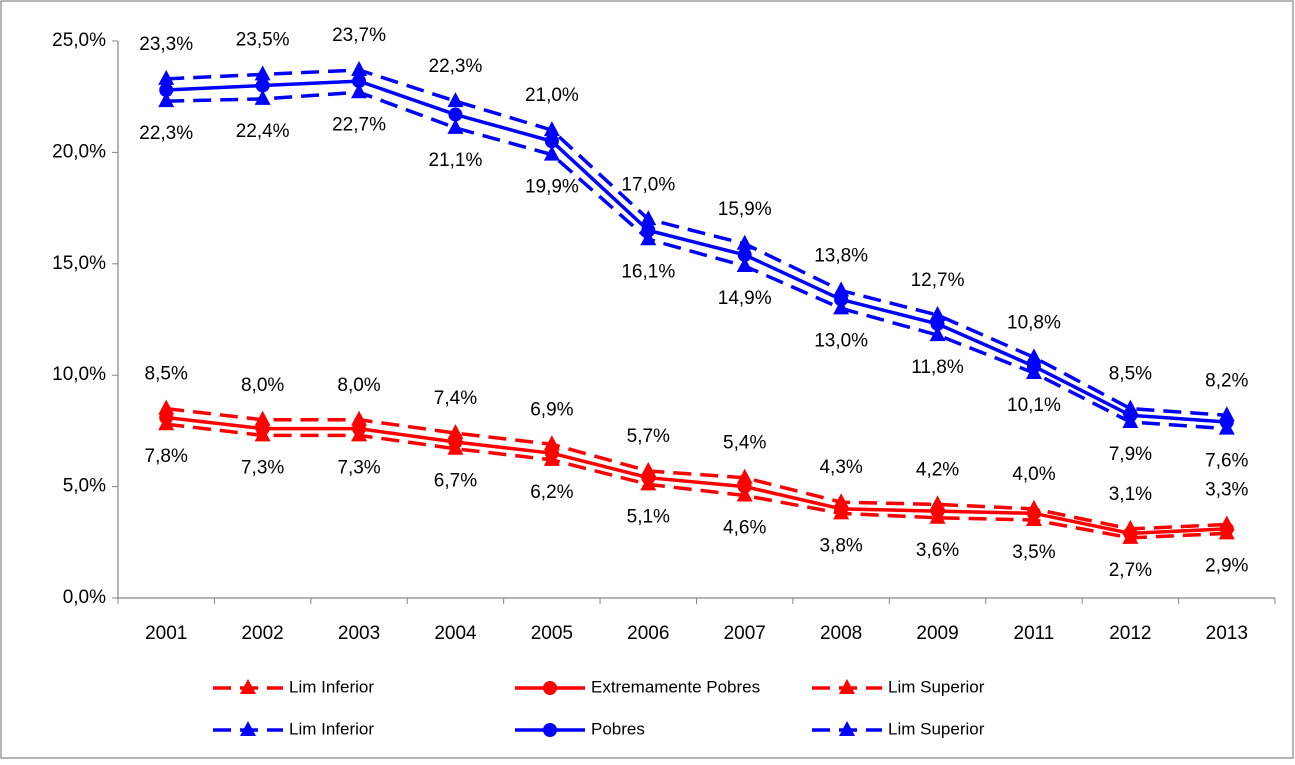 Image resolution: width=1295 pixels, height=765 pixels. Describe the element at coordinates (359, 35) in the screenshot. I see `data-label: 23,7%` at that location.